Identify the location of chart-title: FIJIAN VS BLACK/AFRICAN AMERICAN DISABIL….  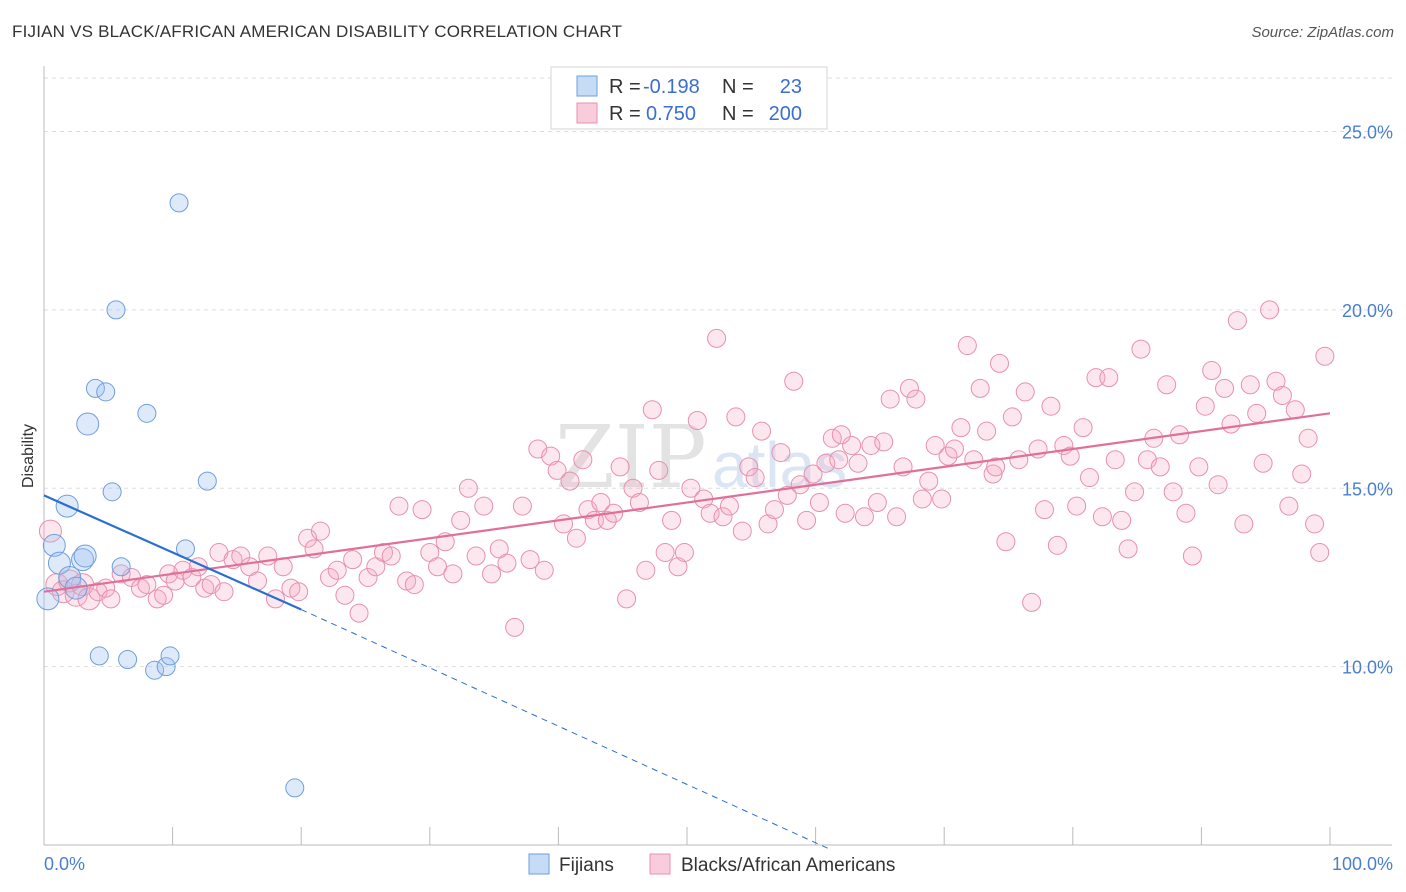
(317, 31).